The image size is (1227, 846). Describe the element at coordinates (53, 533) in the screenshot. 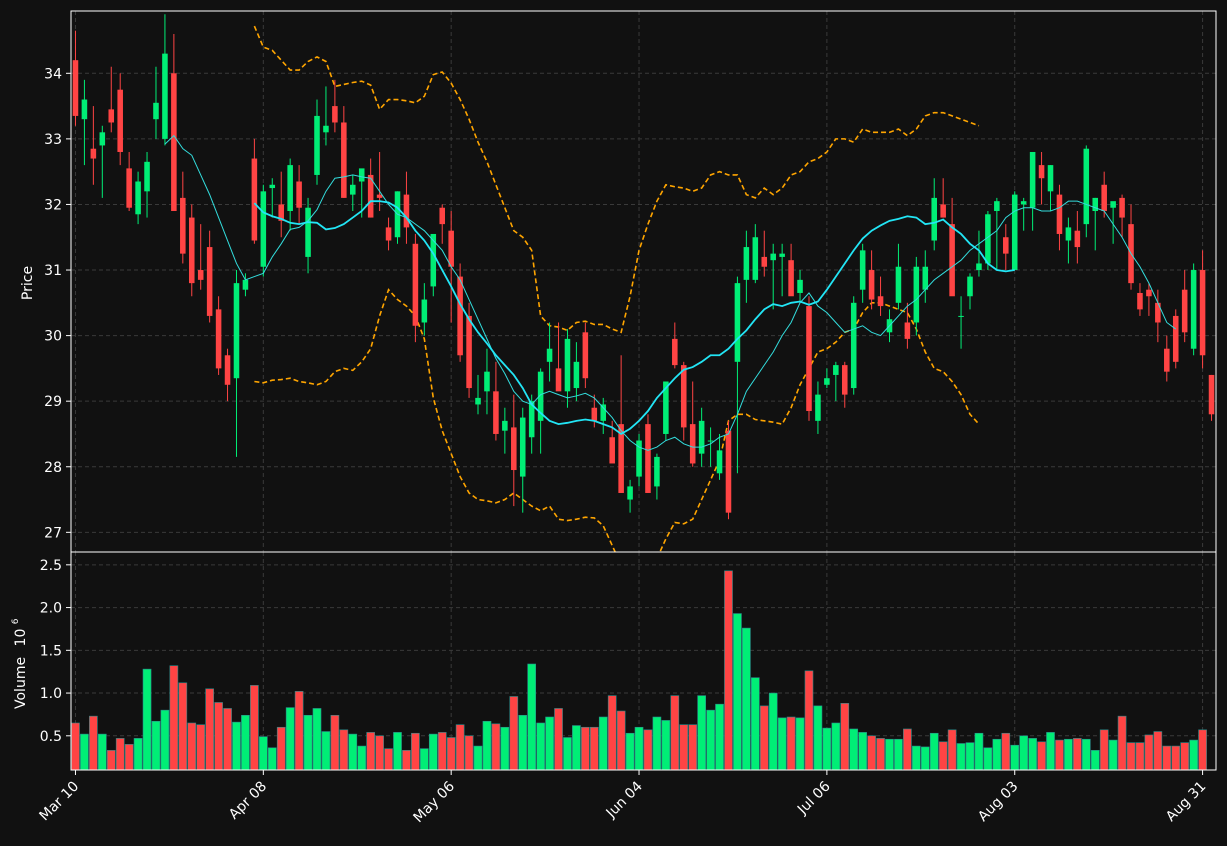

I see `price-tick-label: 27` at that location.